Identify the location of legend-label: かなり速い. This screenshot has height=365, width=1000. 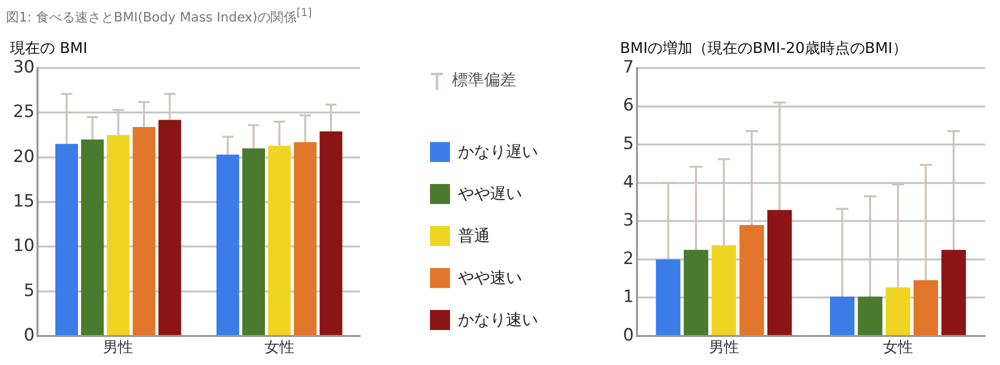
(498, 320).